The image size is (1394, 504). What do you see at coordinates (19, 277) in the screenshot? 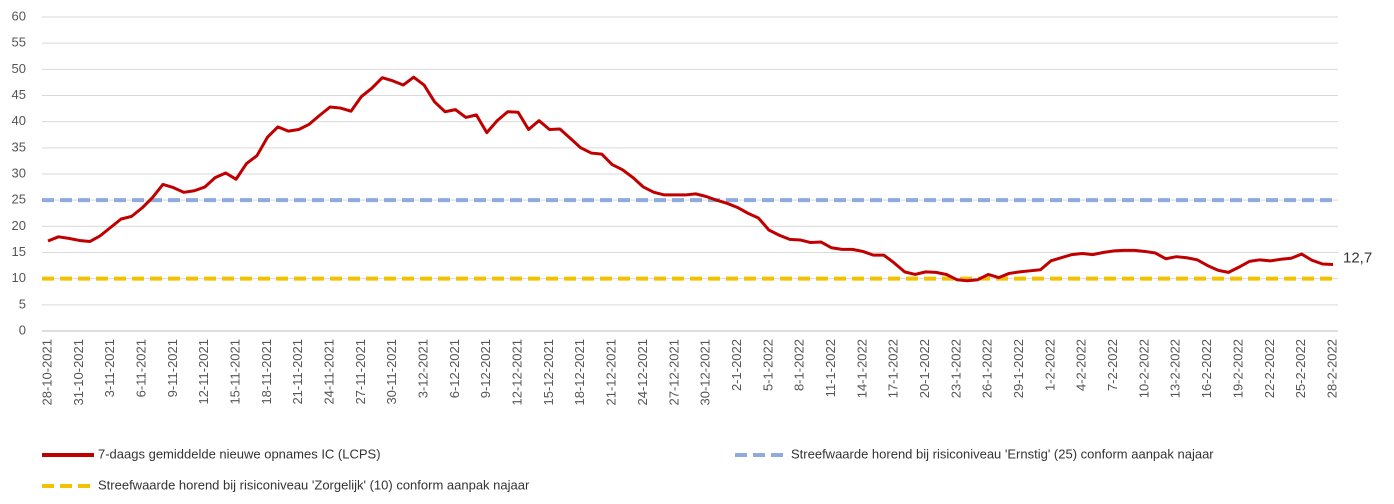
I see `y-tick-label: 10` at bounding box center [19, 277].